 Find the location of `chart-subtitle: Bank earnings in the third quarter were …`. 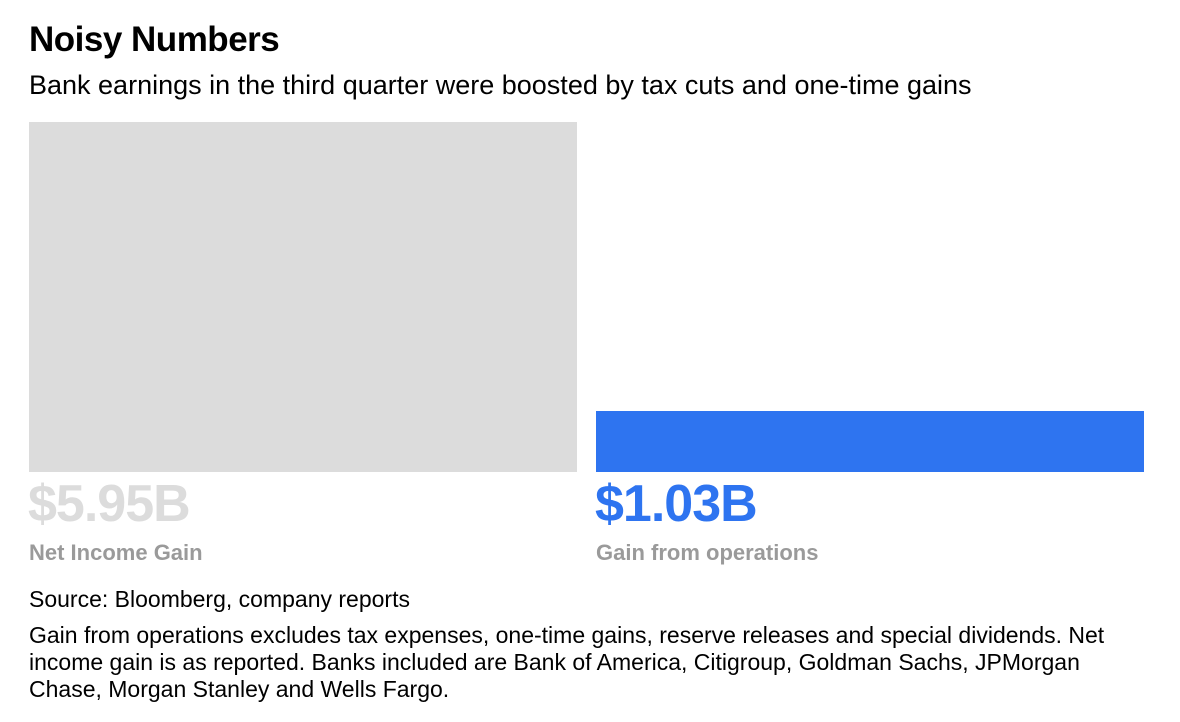

chart-subtitle: Bank earnings in the third quarter were … is located at coordinates (500, 85).